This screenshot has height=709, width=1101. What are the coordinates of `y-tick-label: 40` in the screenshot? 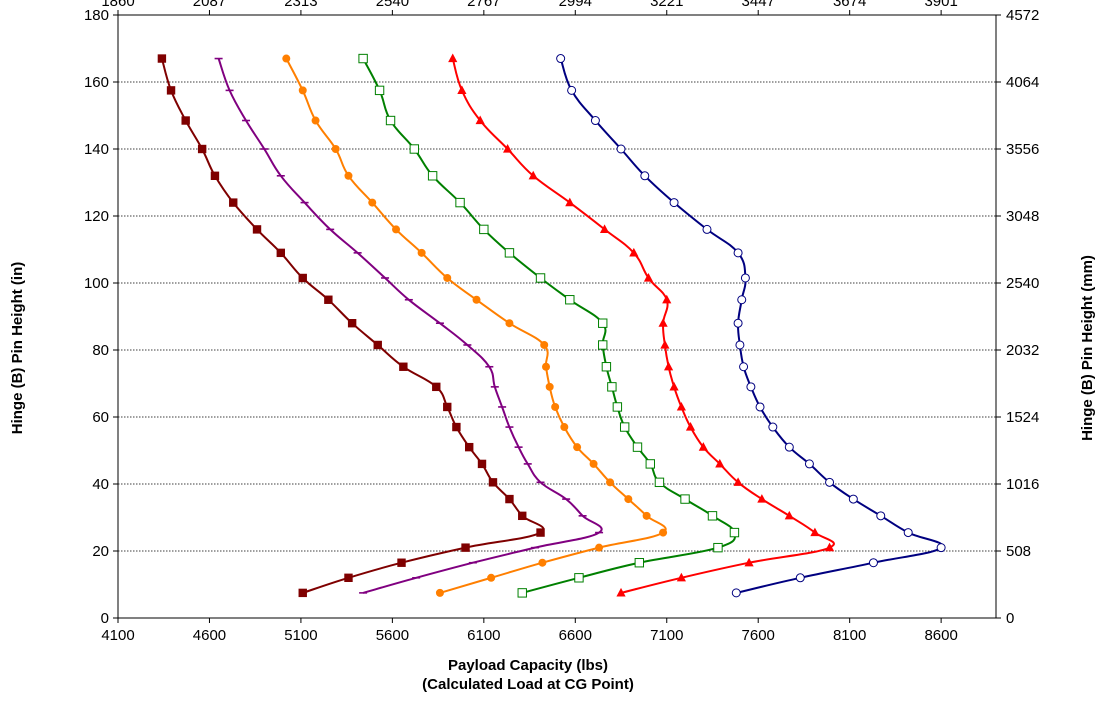 It's located at (100, 484).